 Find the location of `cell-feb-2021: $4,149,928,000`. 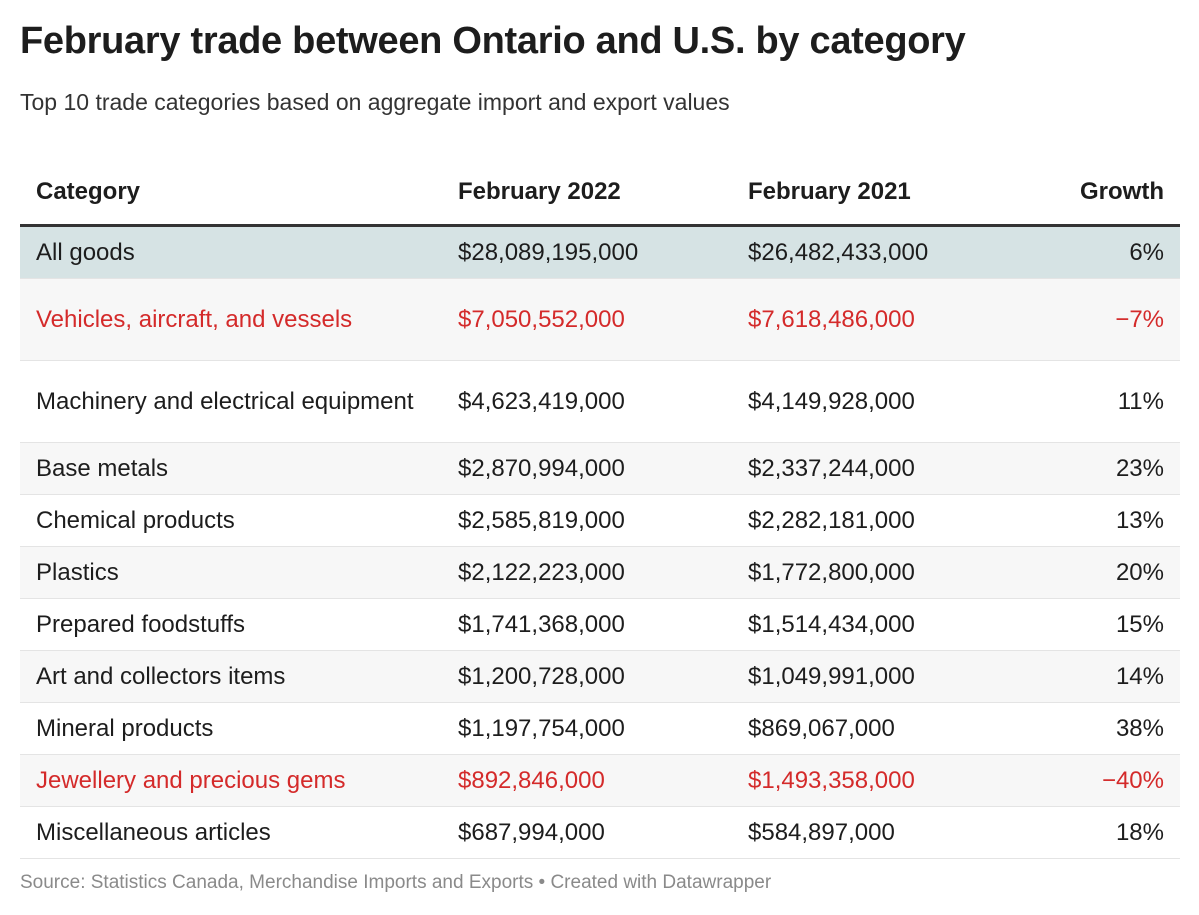

cell-feb-2021: $4,149,928,000 is located at coordinates (877, 401).